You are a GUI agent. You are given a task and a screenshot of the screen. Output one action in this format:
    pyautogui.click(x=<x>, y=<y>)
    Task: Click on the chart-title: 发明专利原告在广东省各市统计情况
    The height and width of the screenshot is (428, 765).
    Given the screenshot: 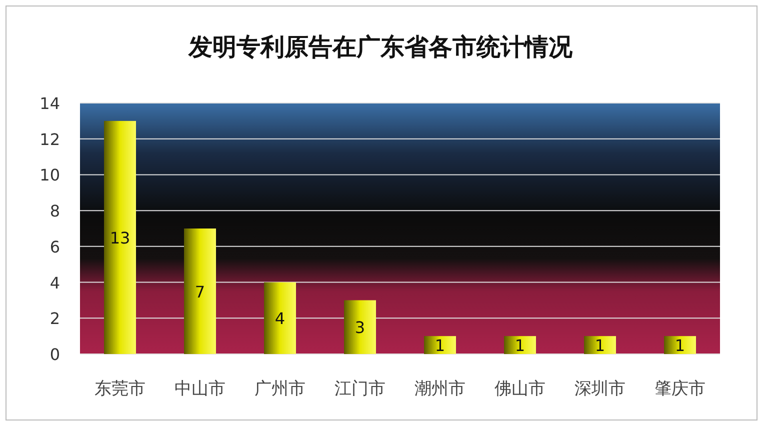 What is the action you would take?
    pyautogui.click(x=381, y=47)
    